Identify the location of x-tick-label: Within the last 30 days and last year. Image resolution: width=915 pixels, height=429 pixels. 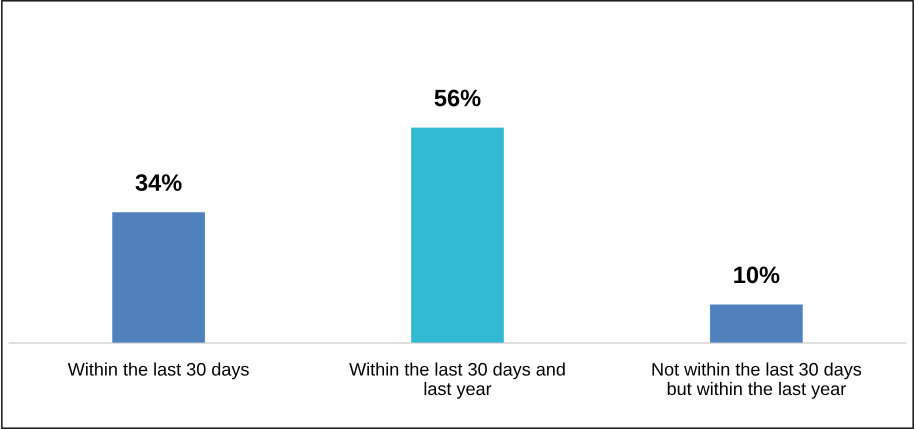
(457, 380).